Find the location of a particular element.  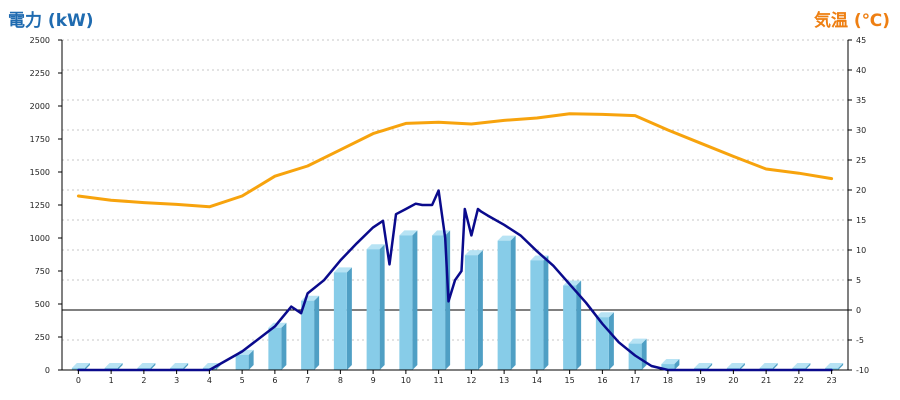

x-tick-label: 1 is located at coordinates (111, 380).